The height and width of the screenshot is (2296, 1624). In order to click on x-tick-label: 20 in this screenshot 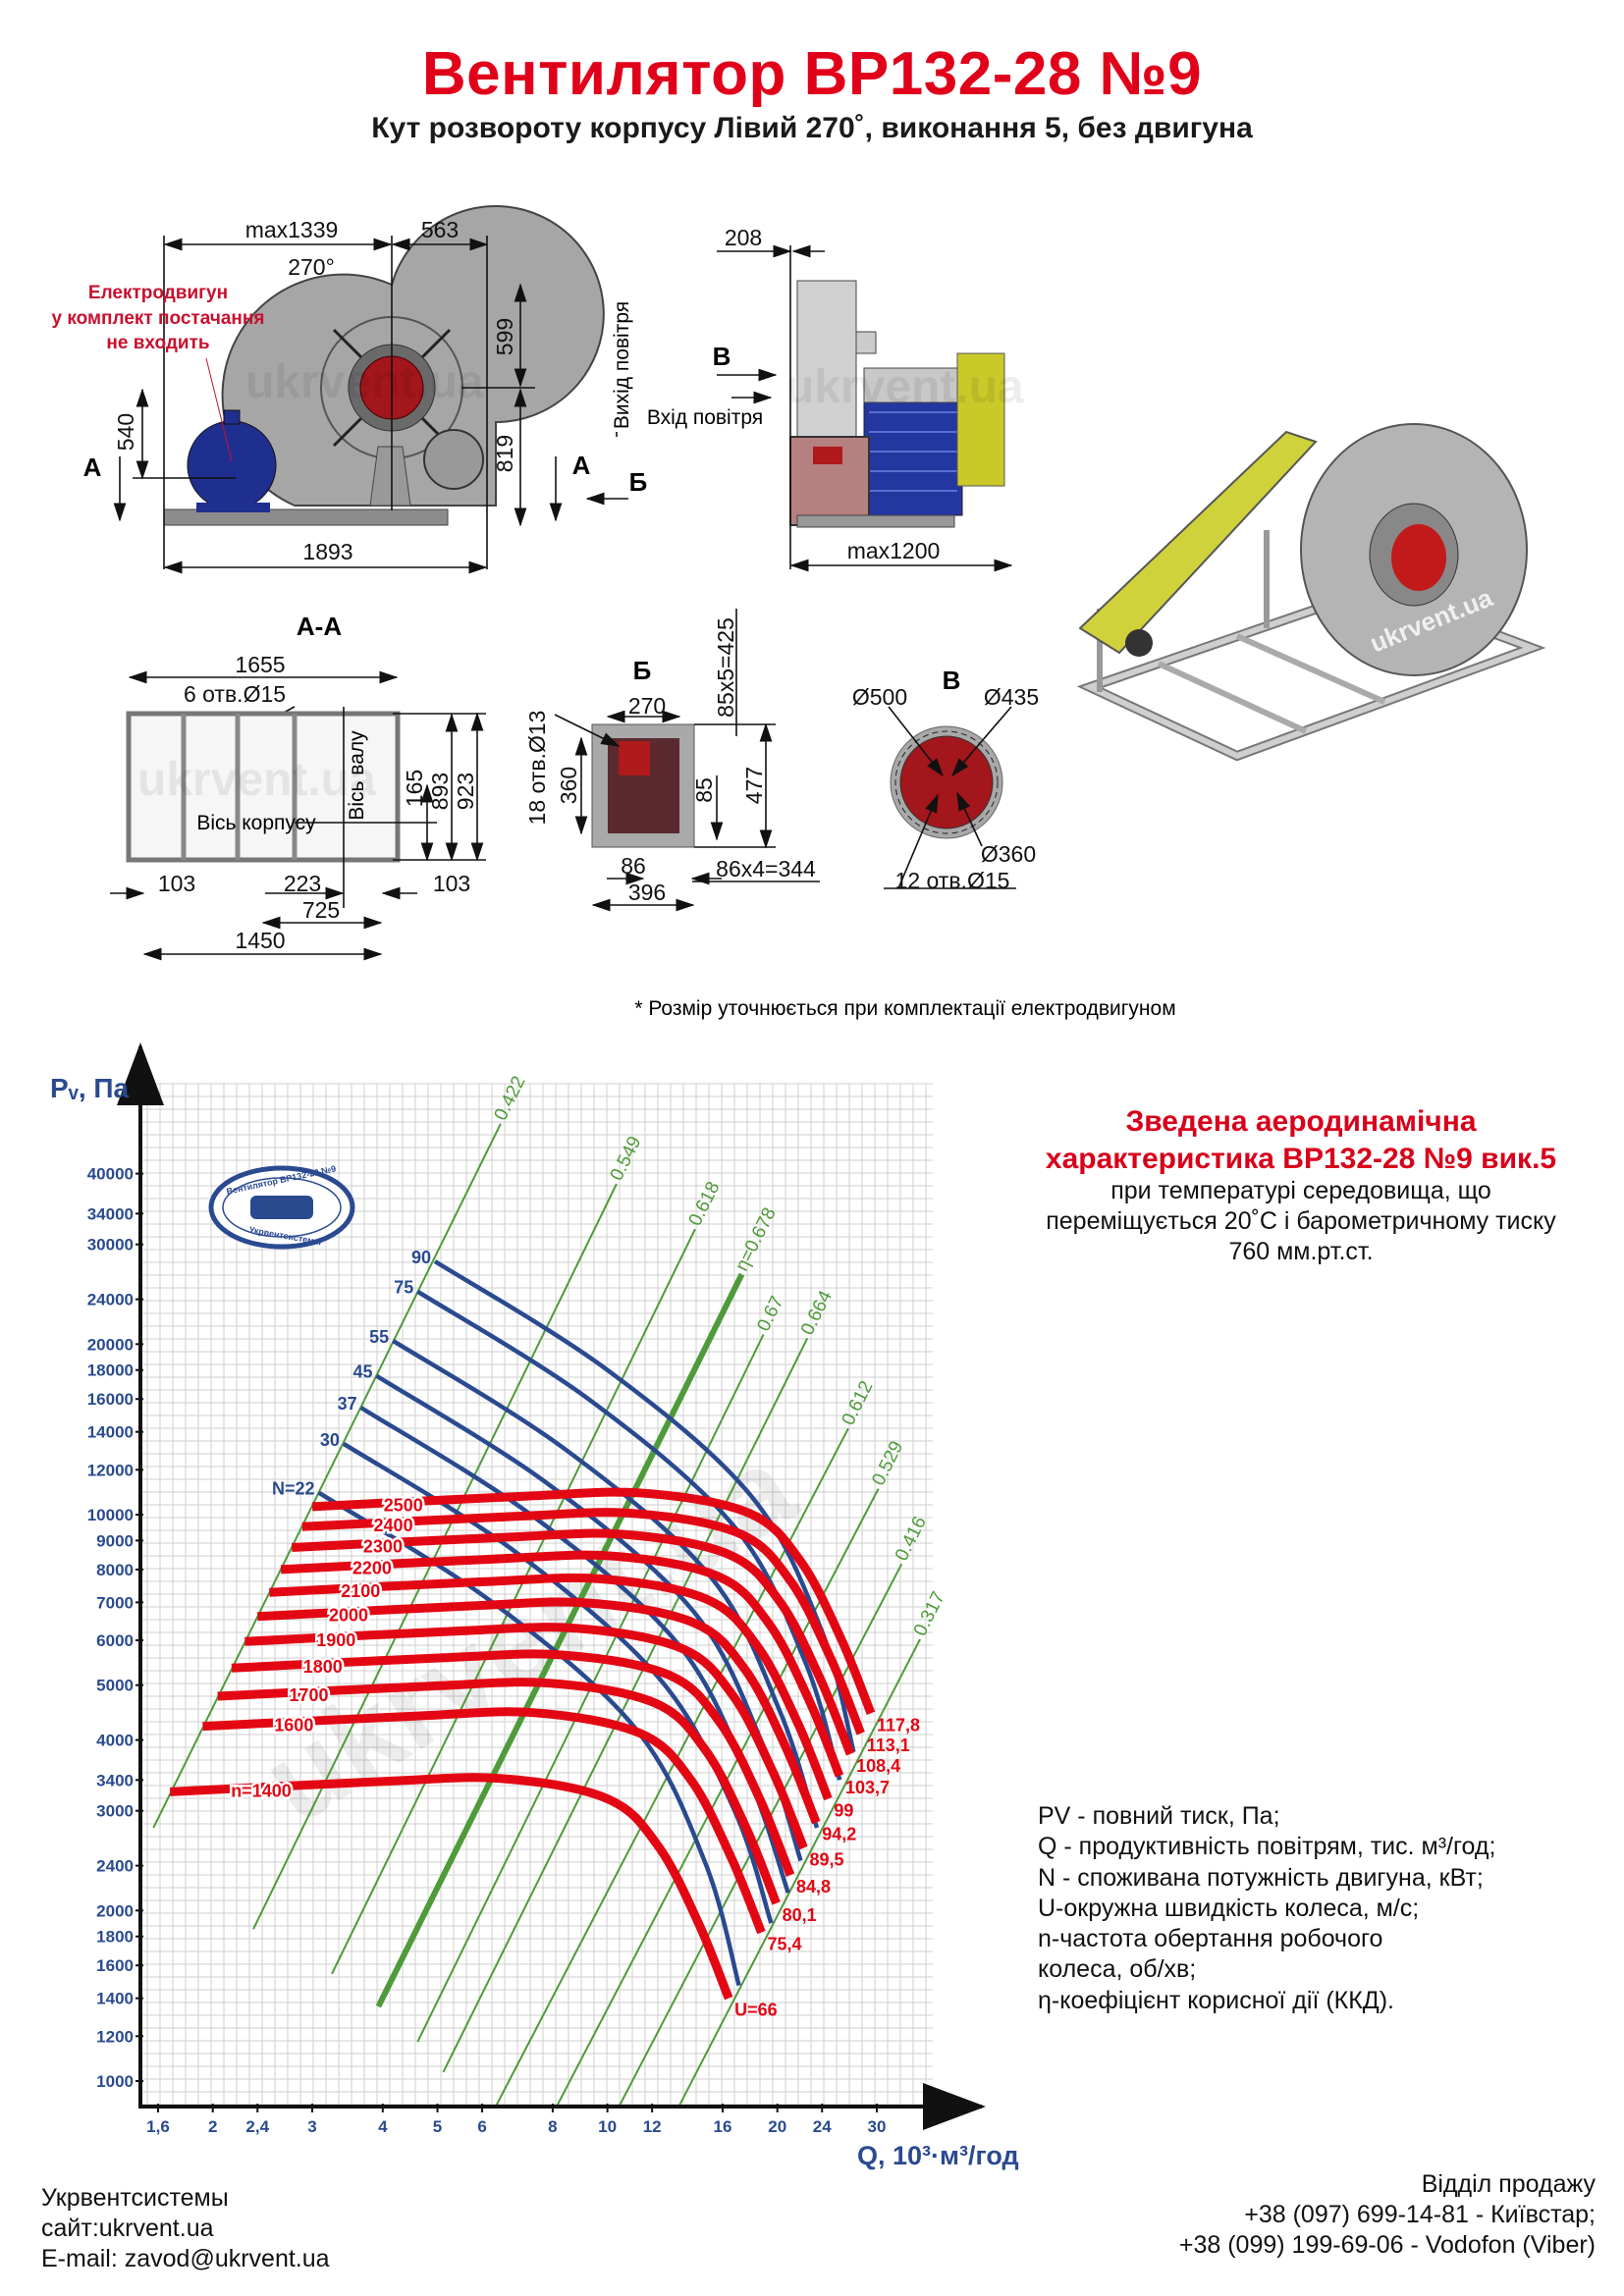, I will do `click(777, 2126)`.